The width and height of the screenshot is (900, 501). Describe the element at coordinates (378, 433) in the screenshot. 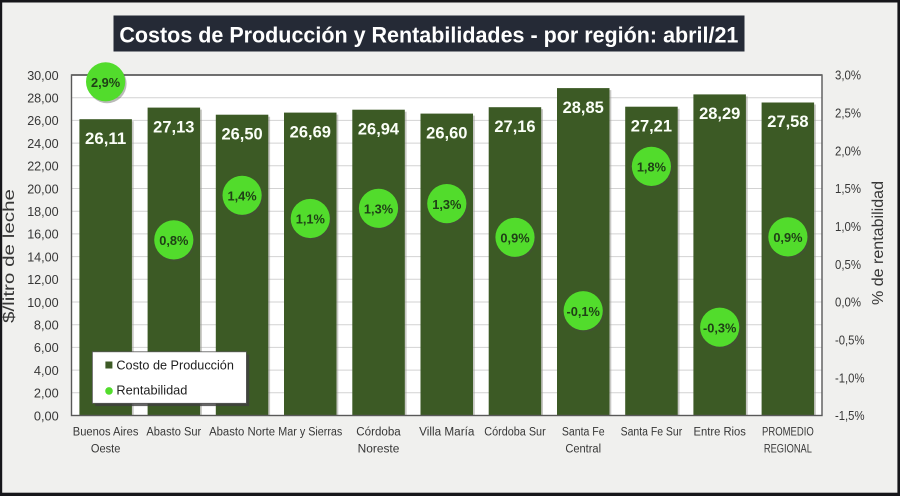

I see `svg-text: Córdoba` at that location.